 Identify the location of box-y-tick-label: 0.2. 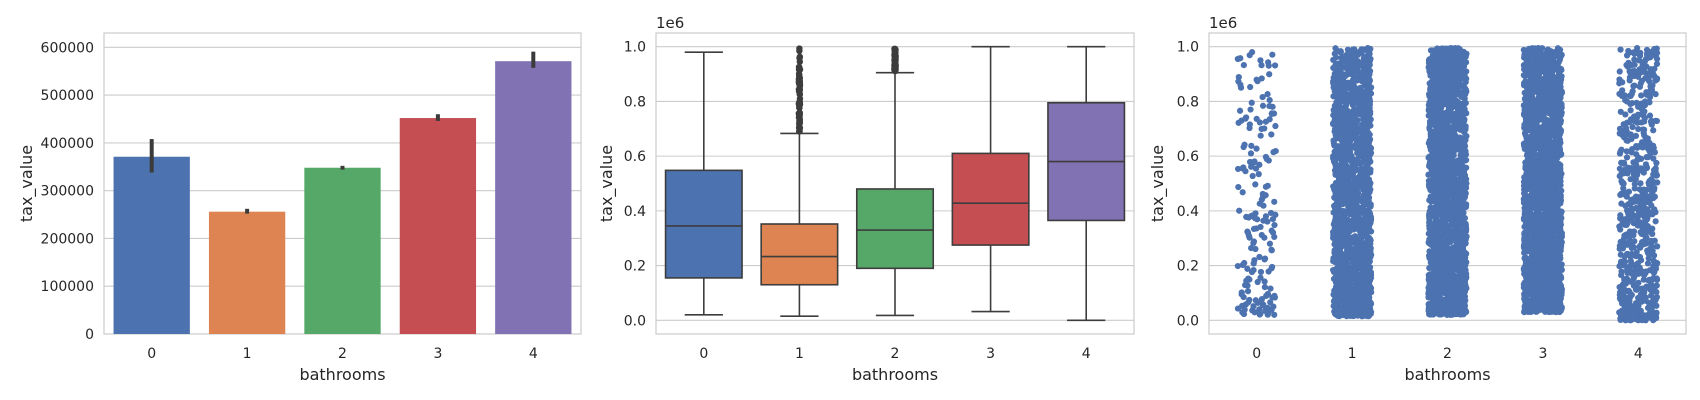
(635, 267).